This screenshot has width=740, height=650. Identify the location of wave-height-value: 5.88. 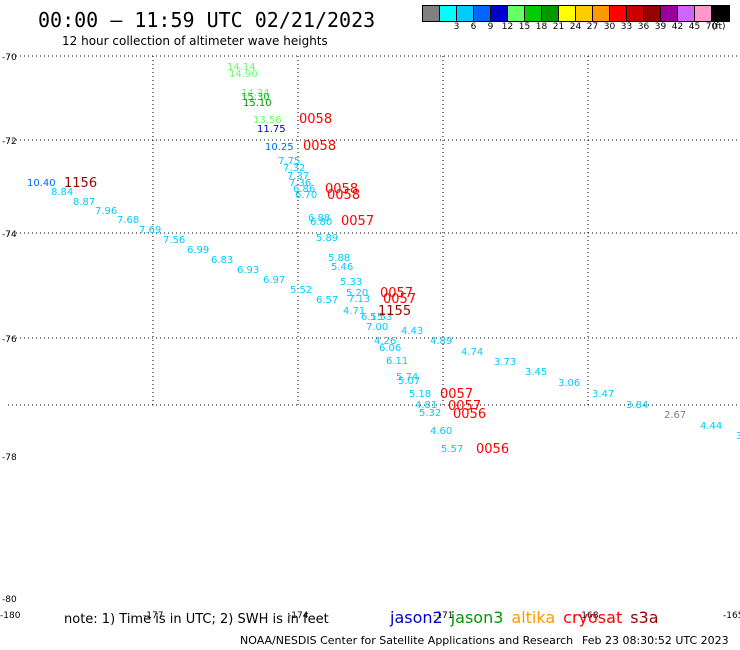
(339, 258).